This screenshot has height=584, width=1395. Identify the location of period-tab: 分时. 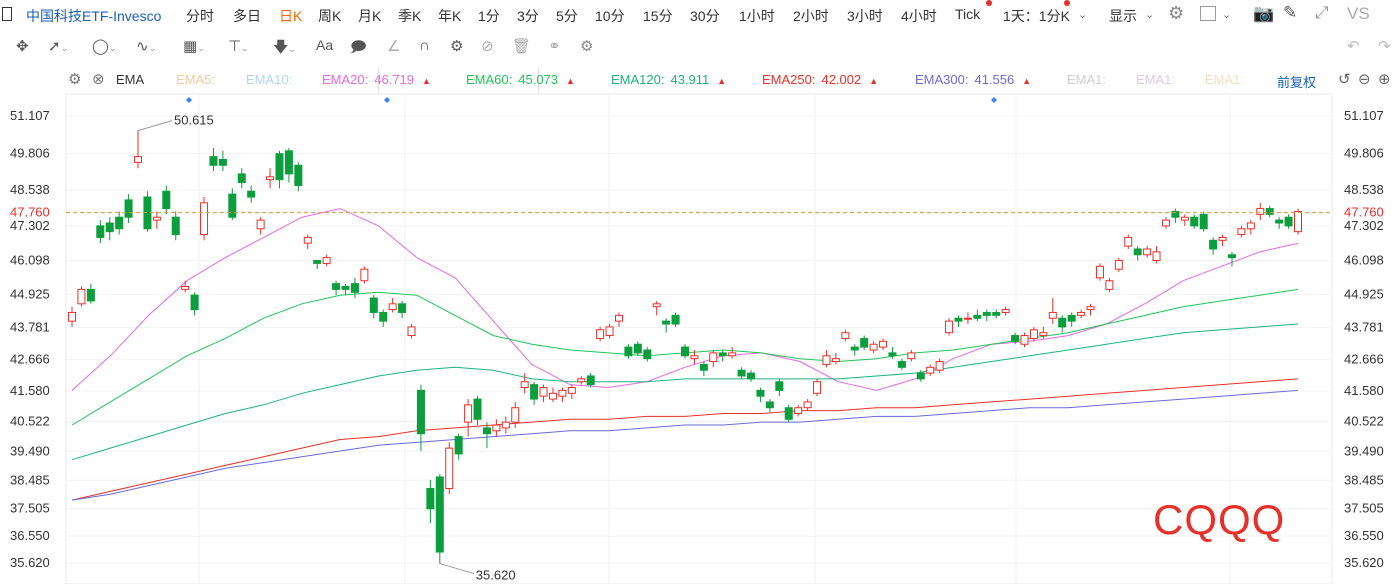
(200, 16).